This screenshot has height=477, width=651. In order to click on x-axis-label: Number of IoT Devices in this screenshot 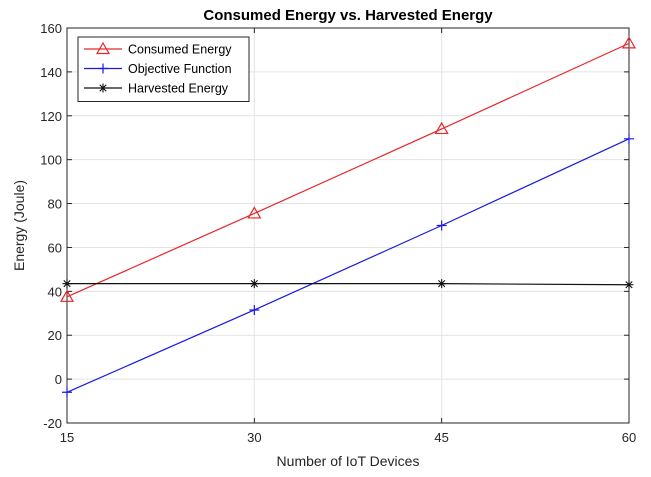, I will do `click(348, 461)`.